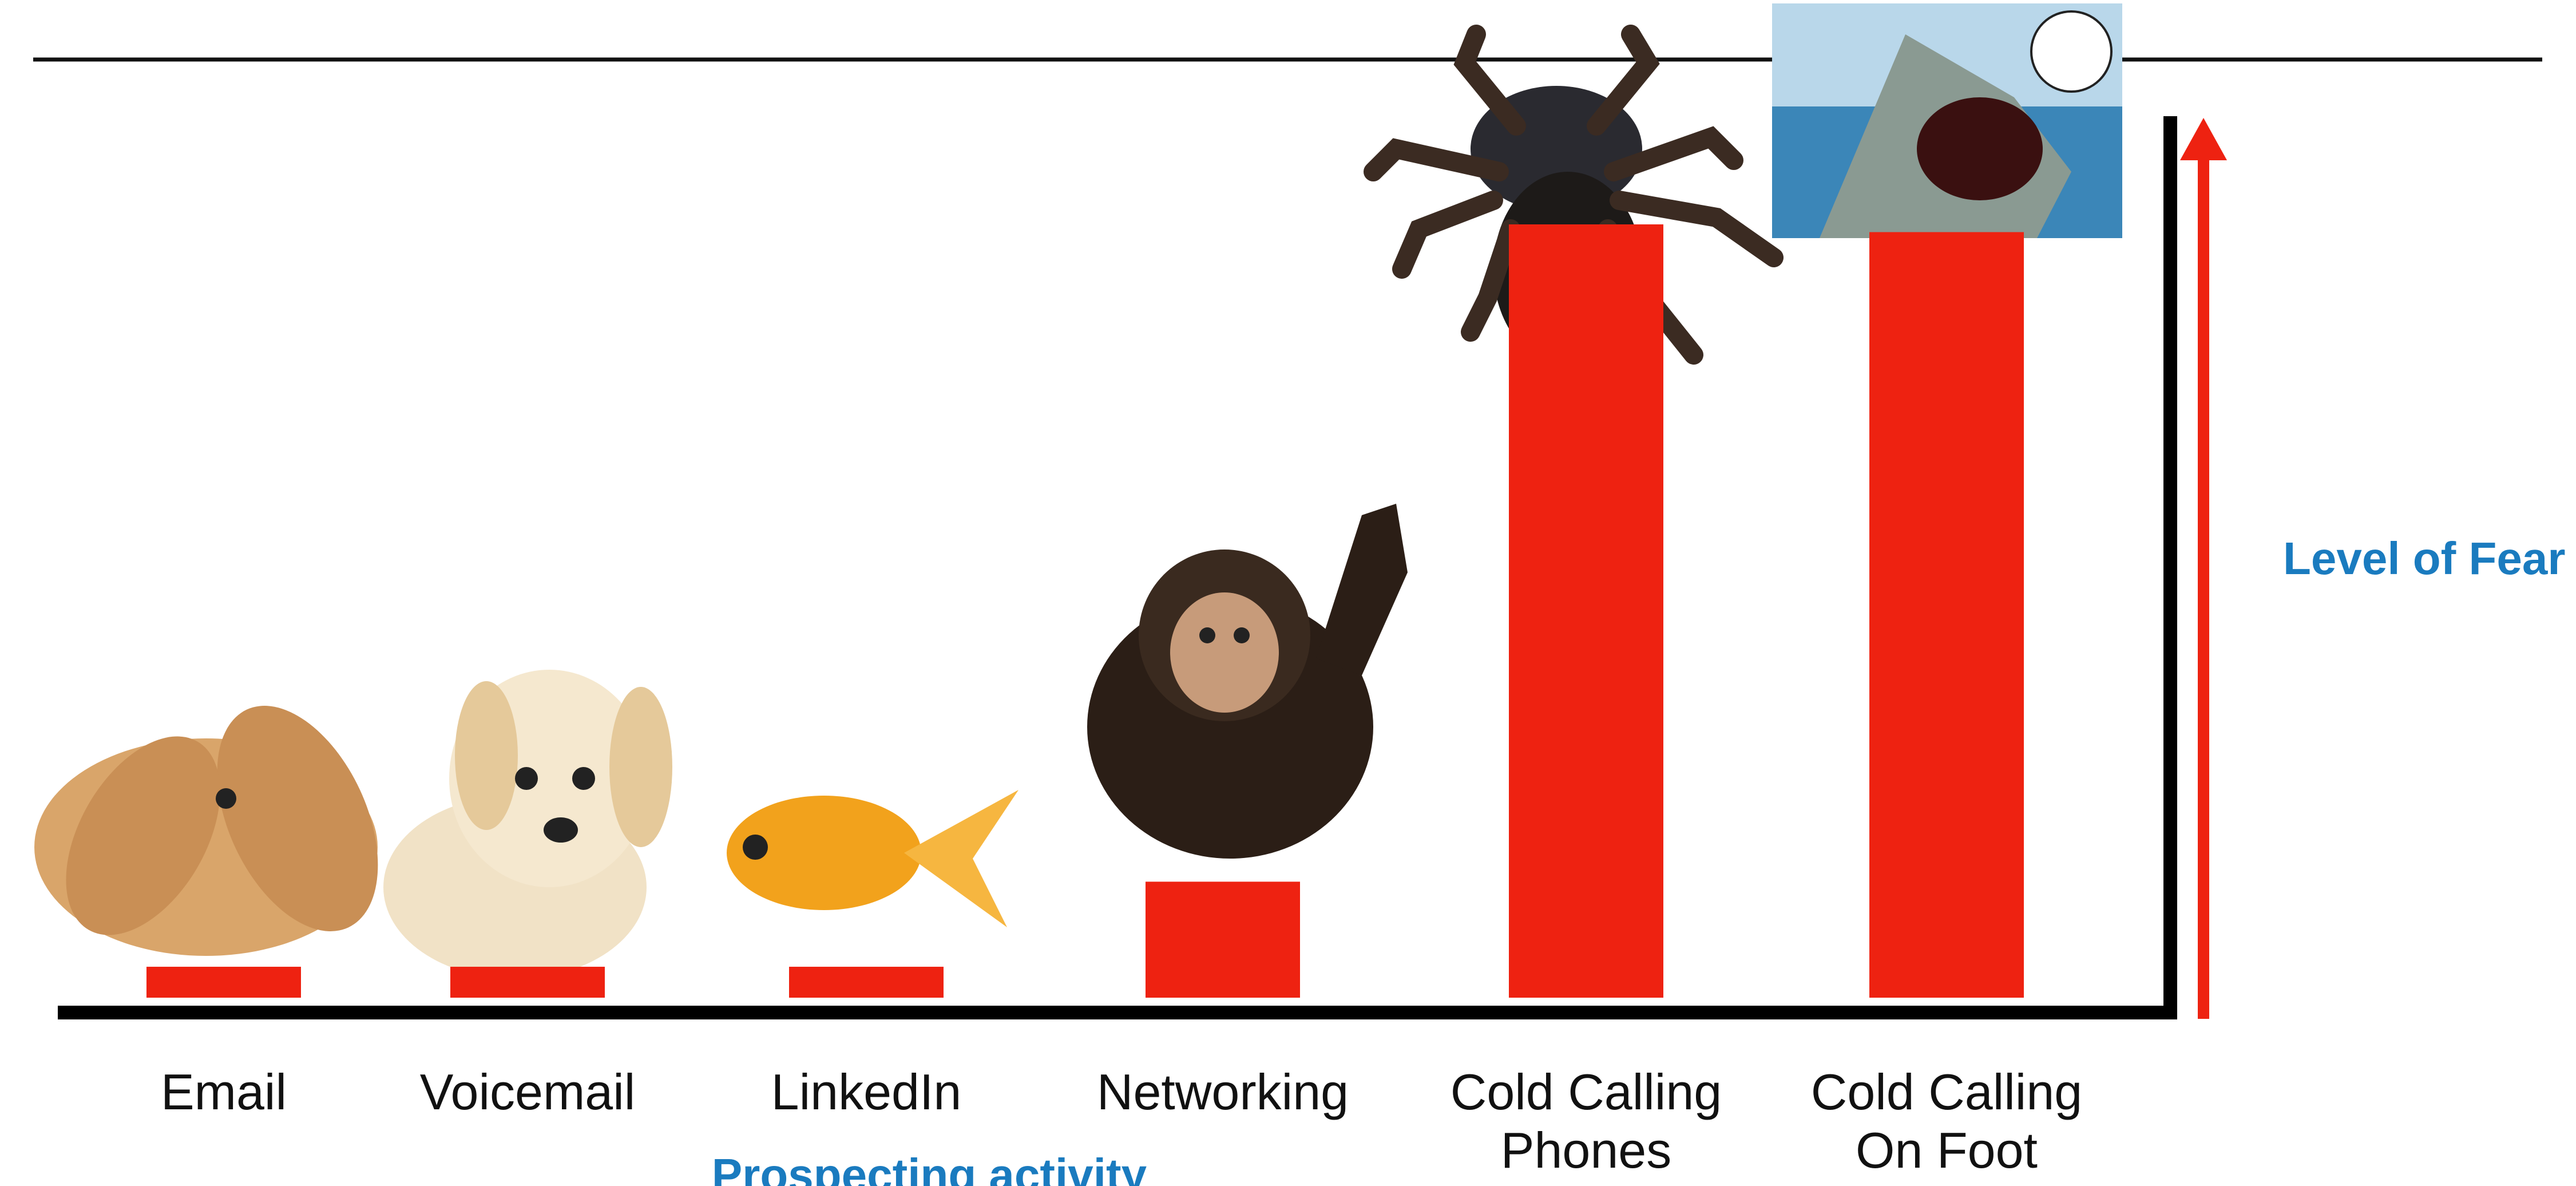  Describe the element at coordinates (224, 1092) in the screenshot. I see `x-tick-label: Email` at that location.